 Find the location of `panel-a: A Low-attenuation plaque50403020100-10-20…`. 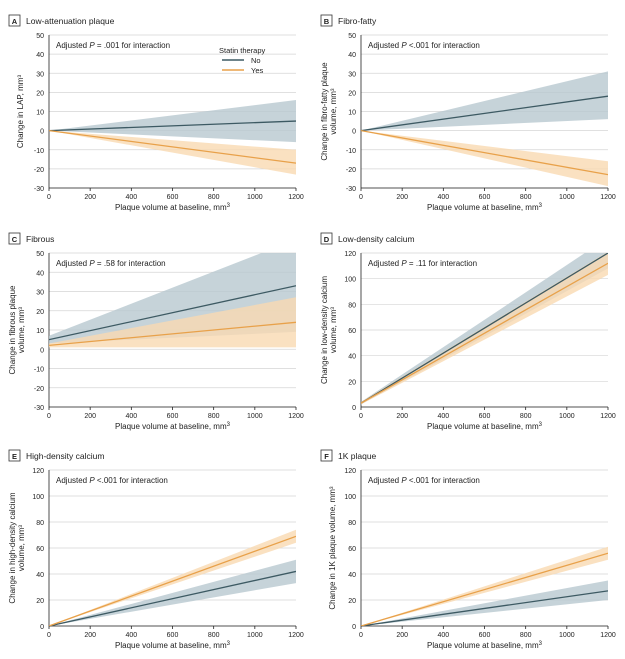

panel-a: A Low-attenuation plaque50403020100-10-20… is located at coordinates (156, 113).